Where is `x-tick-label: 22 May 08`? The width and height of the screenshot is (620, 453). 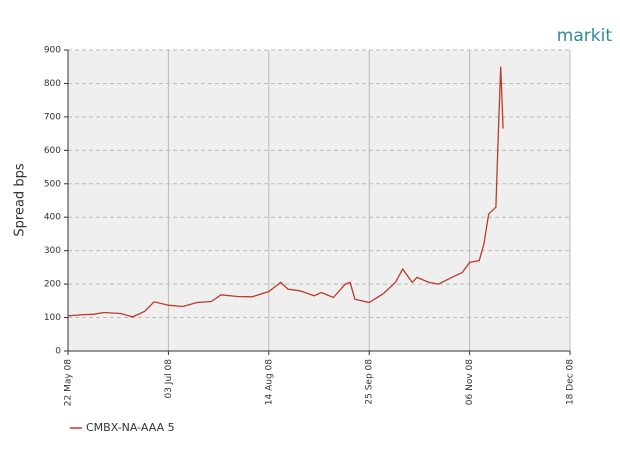 x-tick-label: 22 May 08 is located at coordinates (69, 383).